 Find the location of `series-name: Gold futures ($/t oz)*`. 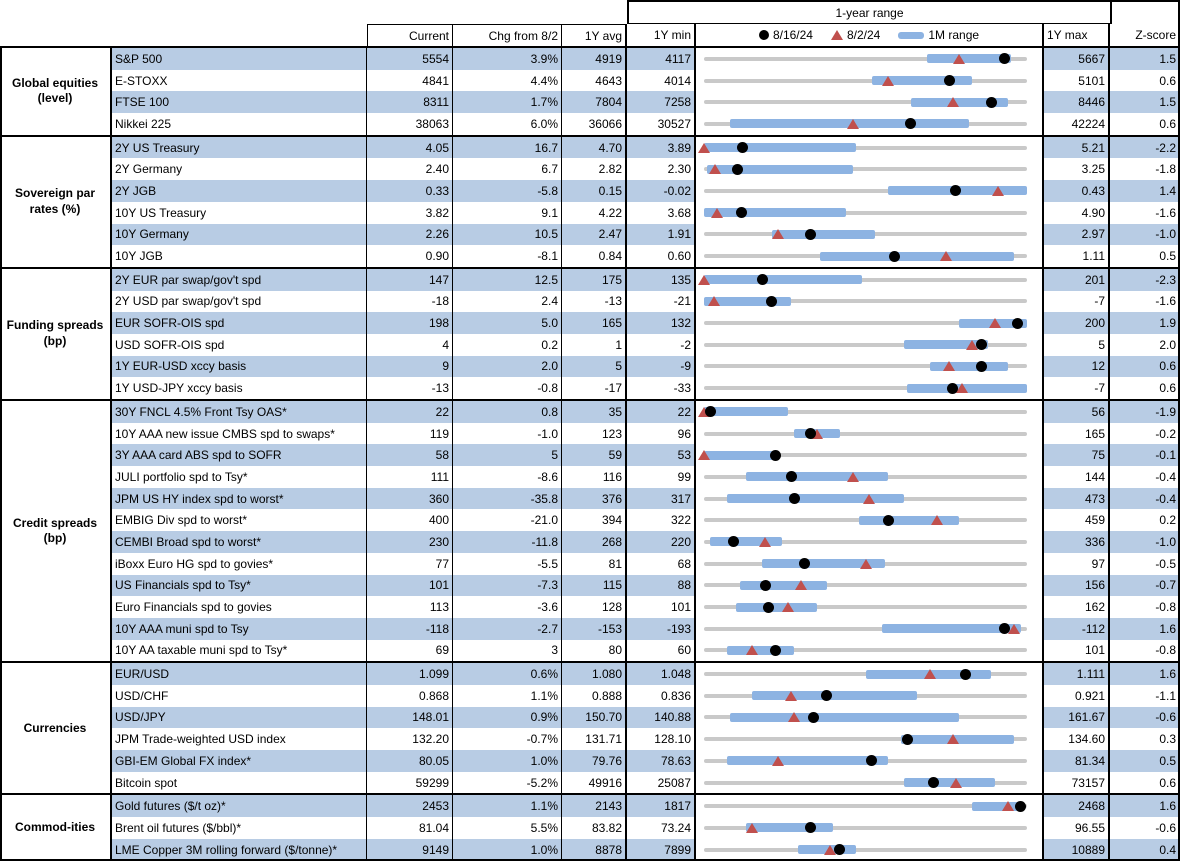

series-name: Gold futures ($/t oz)* is located at coordinates (239, 806).